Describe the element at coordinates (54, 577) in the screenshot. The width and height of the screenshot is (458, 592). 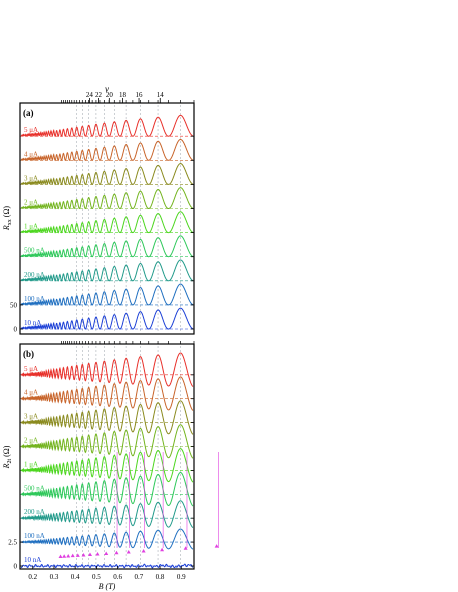
I see `x-tick-label: 0.3` at that location.